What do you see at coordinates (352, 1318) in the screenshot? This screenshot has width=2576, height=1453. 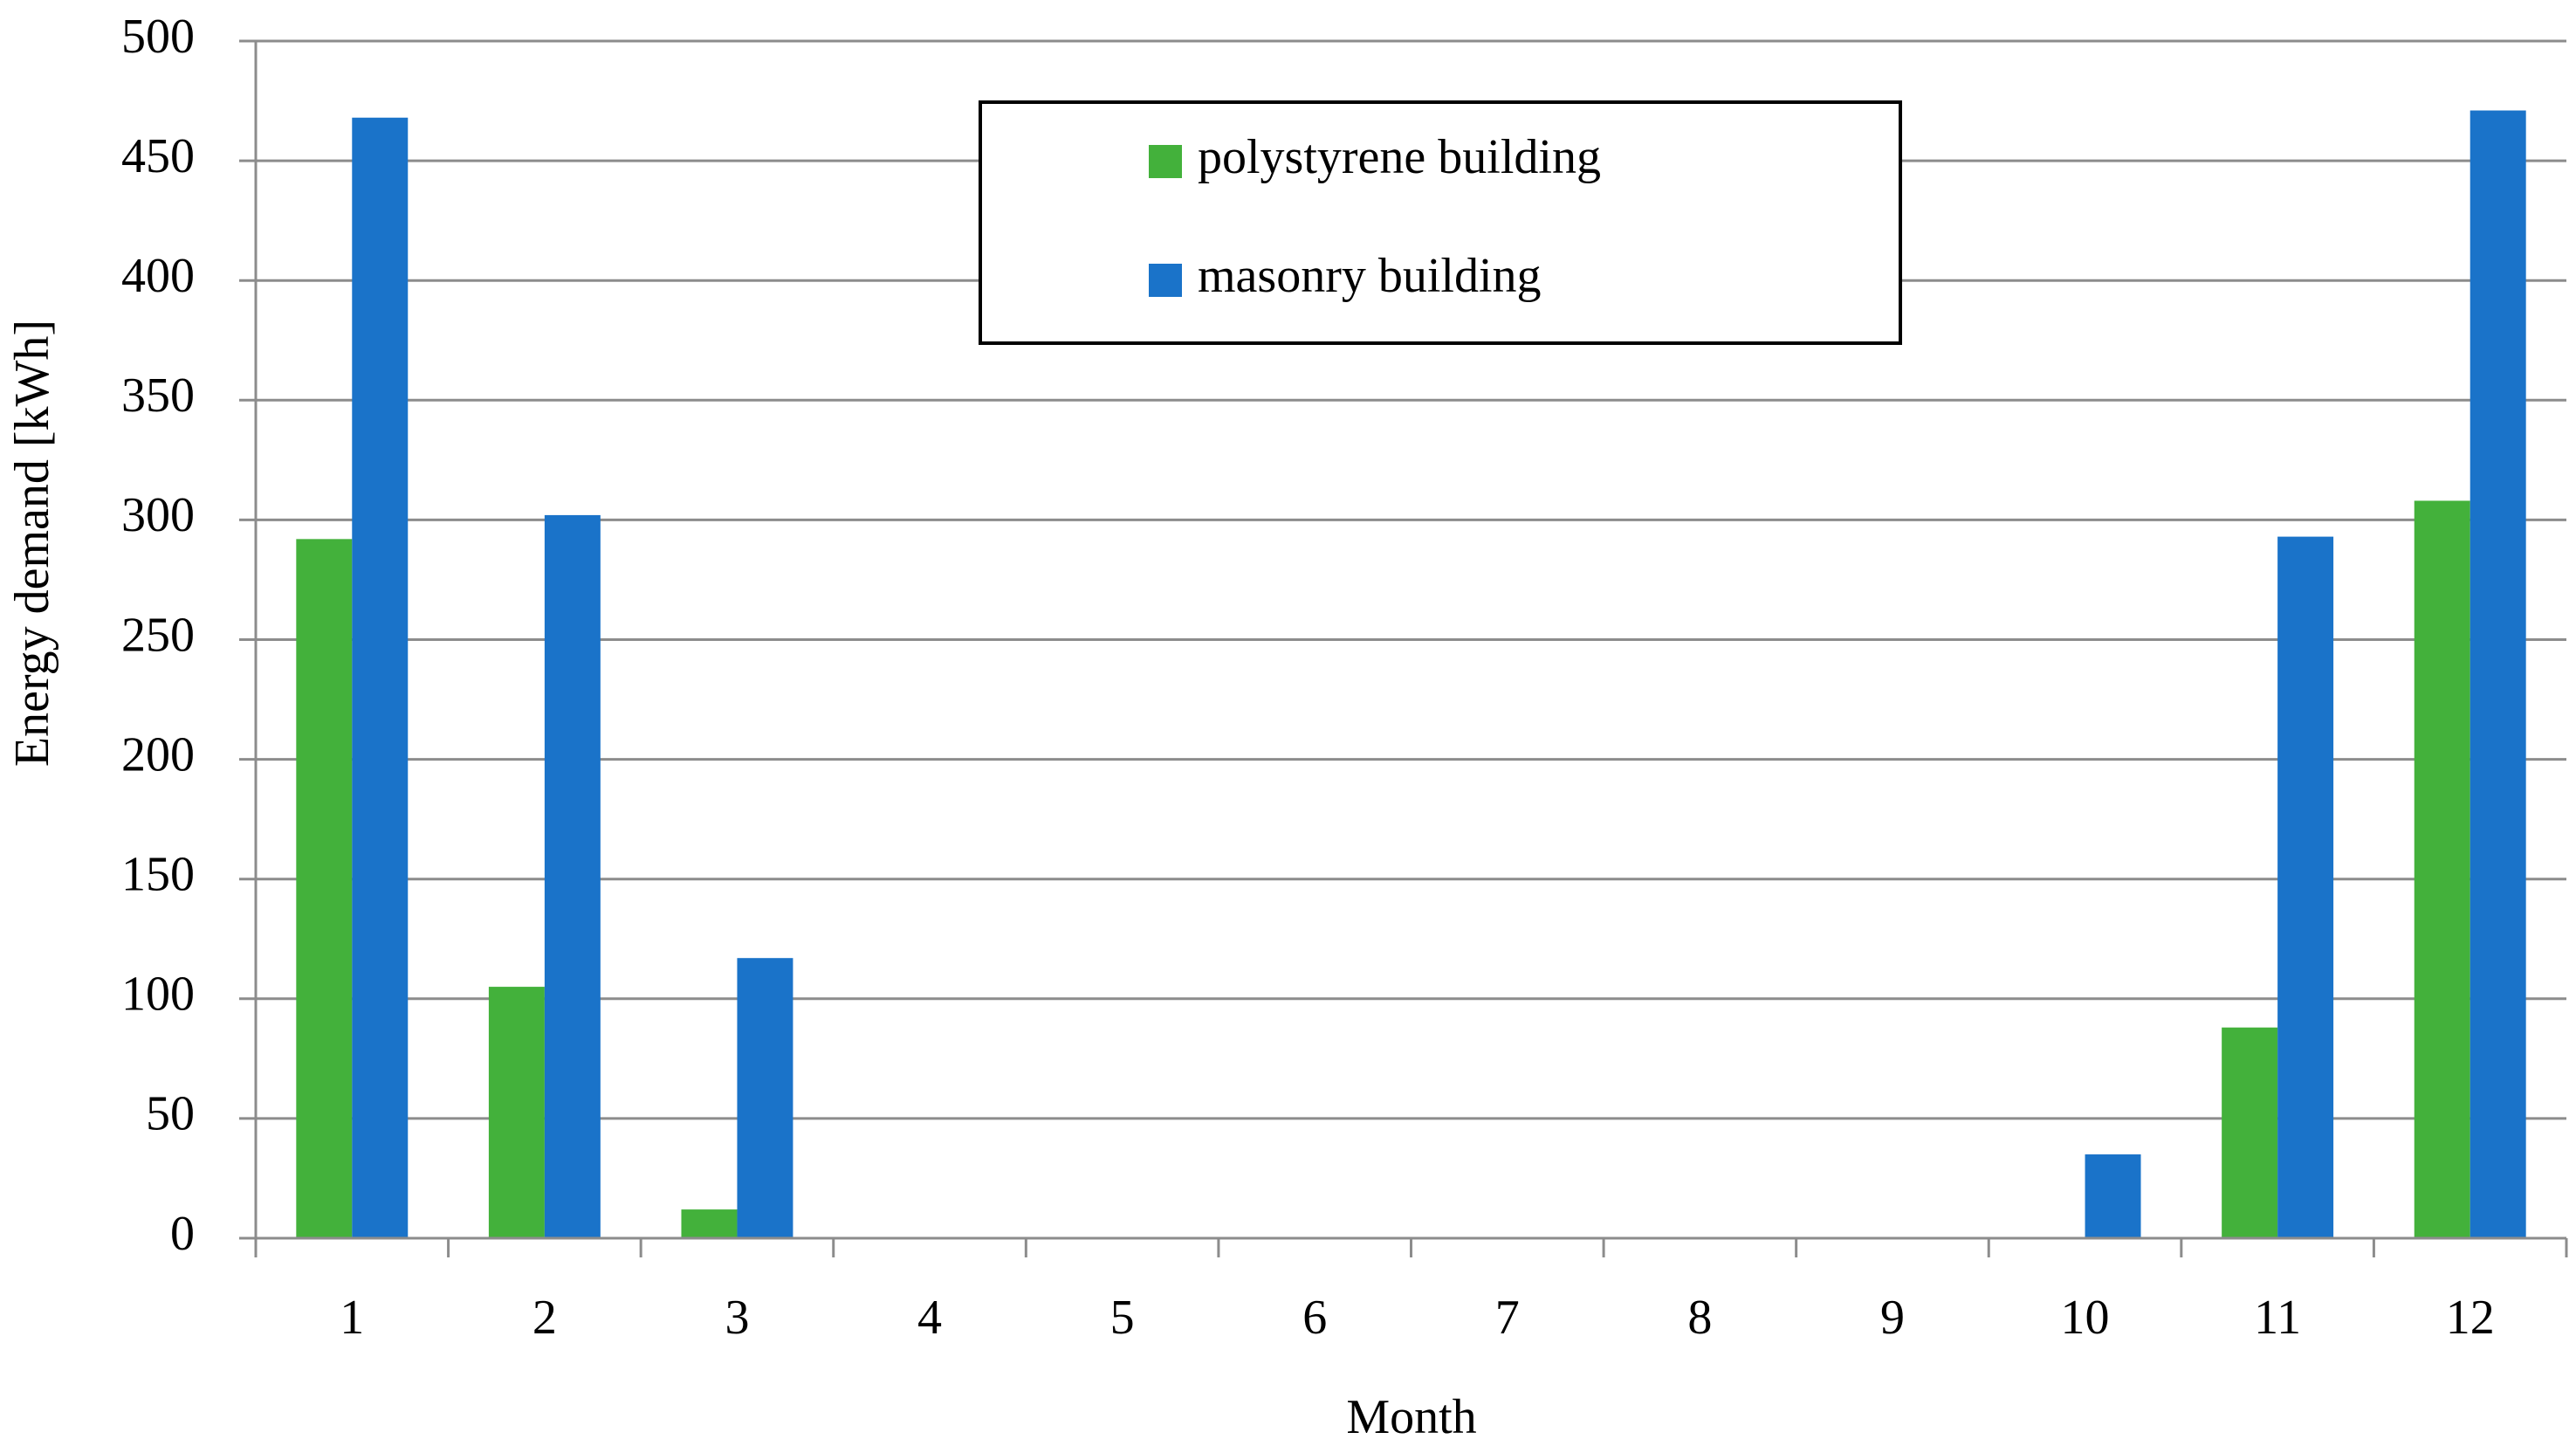 I see `x-tick-label: 1` at bounding box center [352, 1318].